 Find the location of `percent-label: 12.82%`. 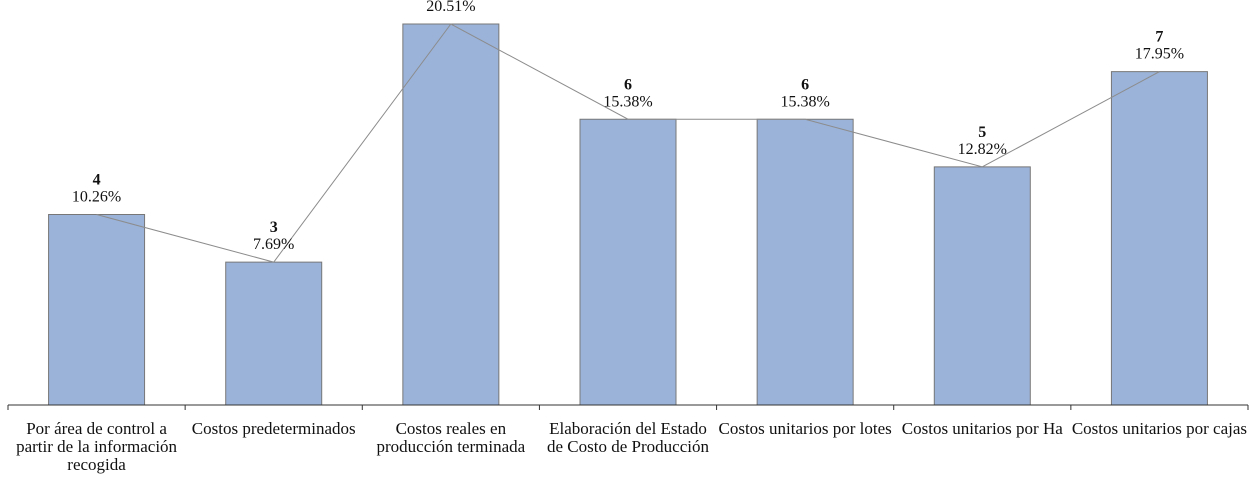

percent-label: 12.82% is located at coordinates (982, 149).